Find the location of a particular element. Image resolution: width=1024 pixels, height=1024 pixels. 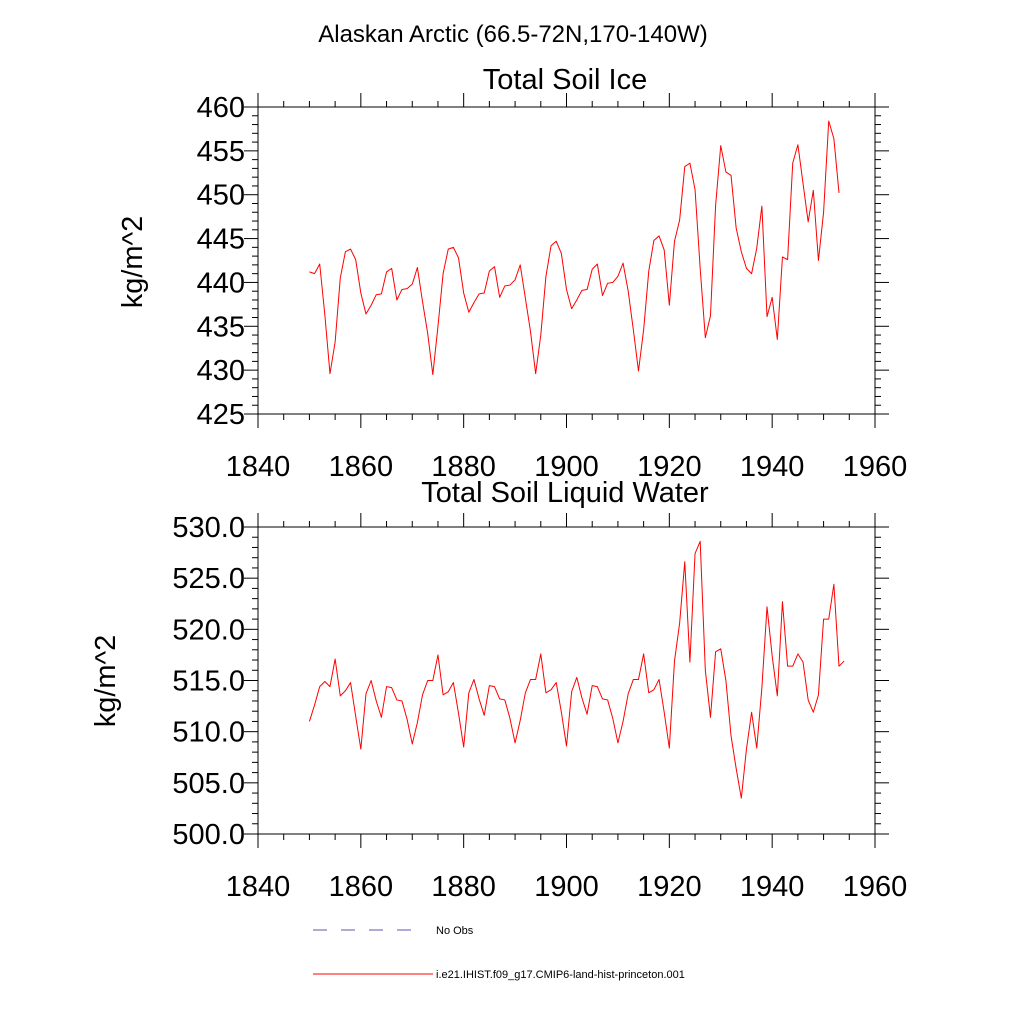

soil-ice-x-tick-label: 1880 is located at coordinates (463, 467).